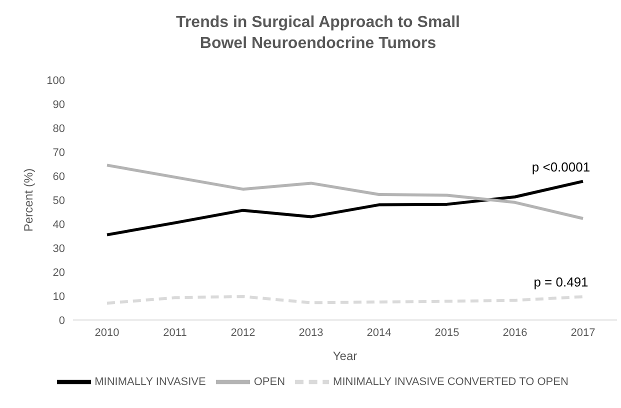  Describe the element at coordinates (58, 296) in the screenshot. I see `y-tick-label: 10` at that location.